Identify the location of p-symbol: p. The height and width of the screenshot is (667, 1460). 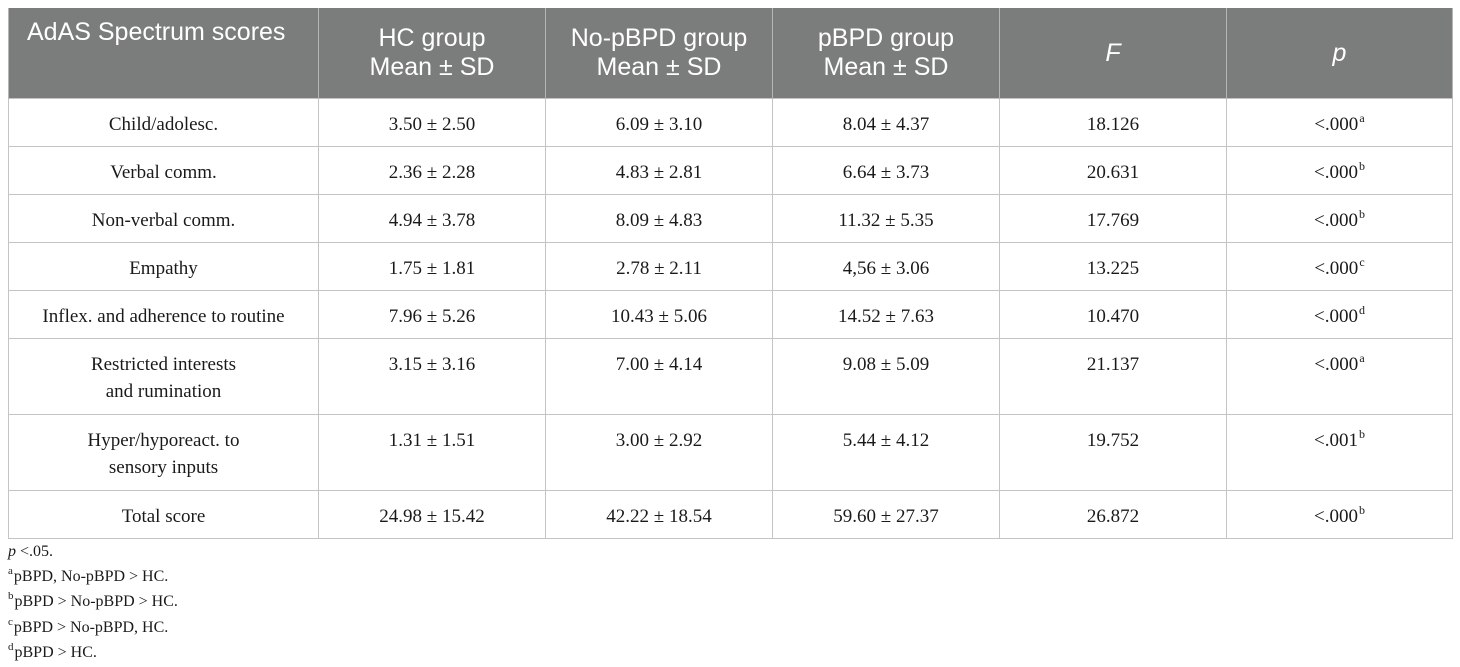
(12, 551).